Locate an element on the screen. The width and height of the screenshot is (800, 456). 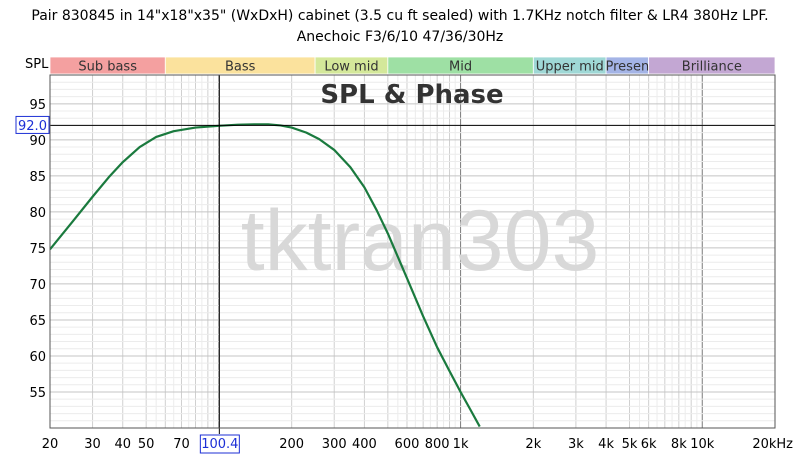
x-tick-label: 200 is located at coordinates (291, 444).